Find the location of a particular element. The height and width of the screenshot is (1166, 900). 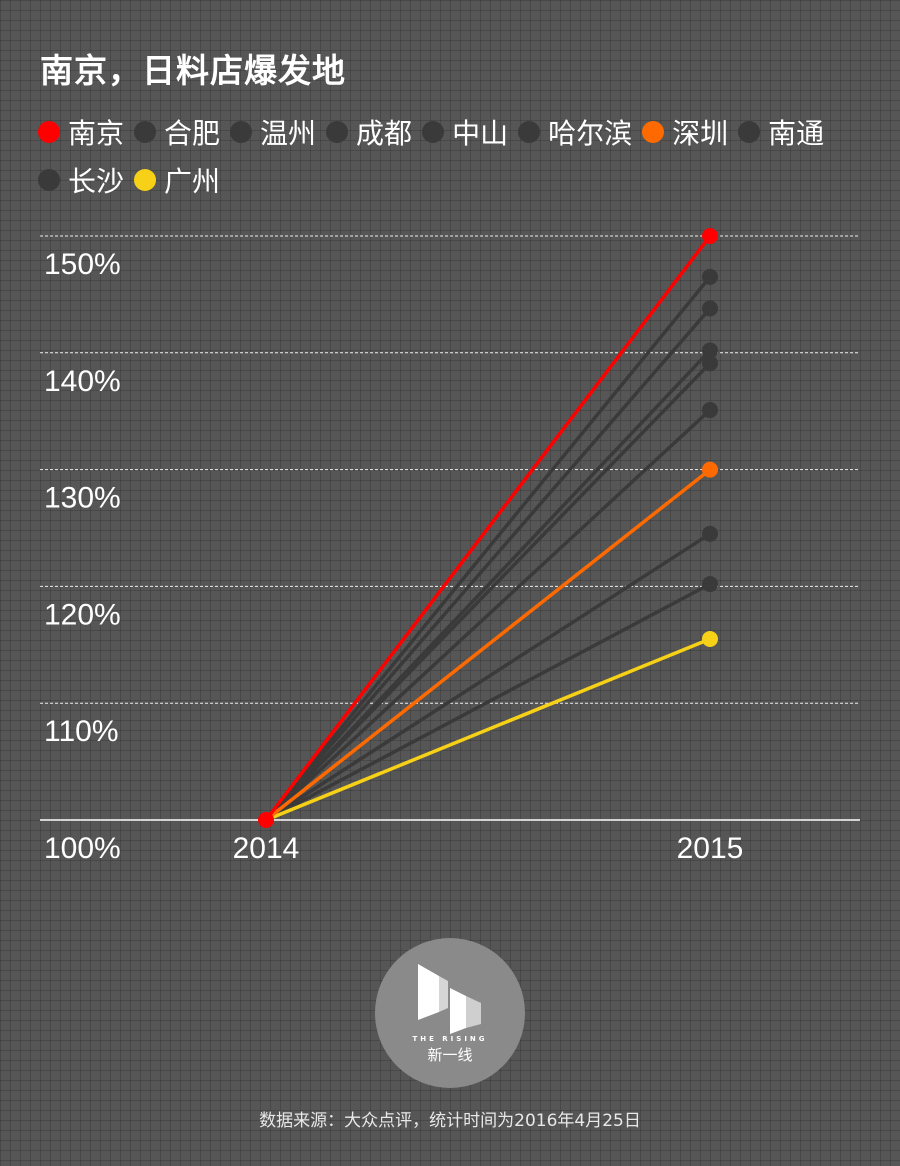

legend-item: 广州 is located at coordinates (177, 180).